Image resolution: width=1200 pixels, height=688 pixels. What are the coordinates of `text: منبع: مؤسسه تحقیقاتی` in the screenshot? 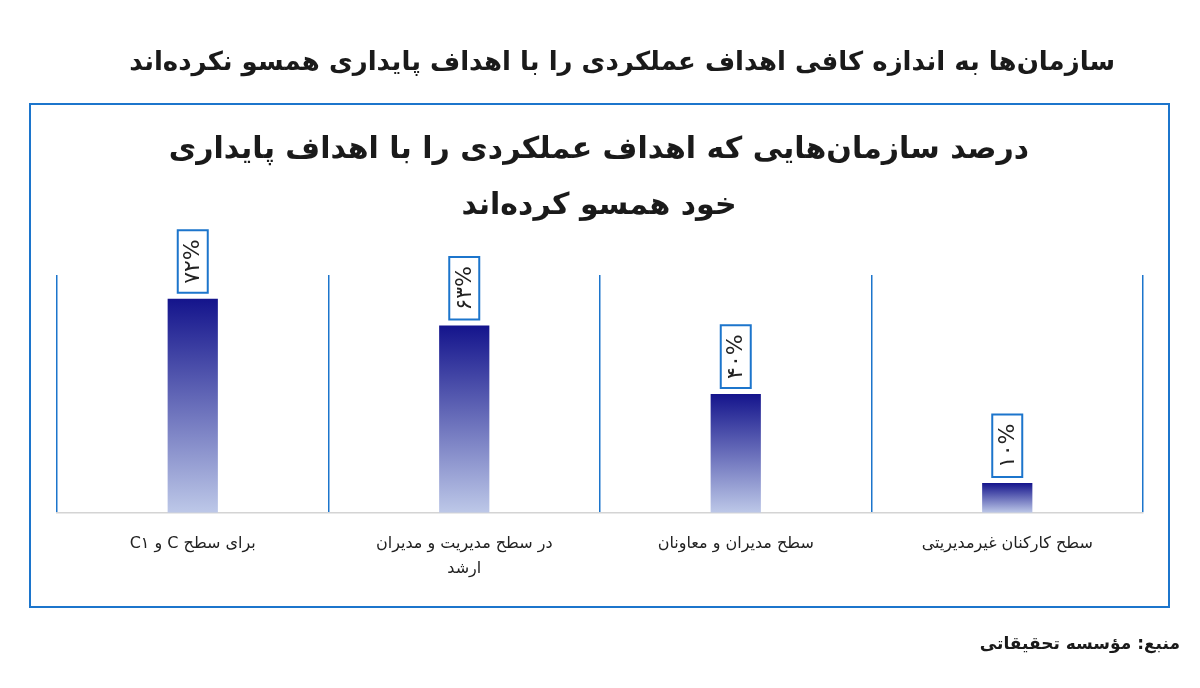 It's located at (1079, 644).